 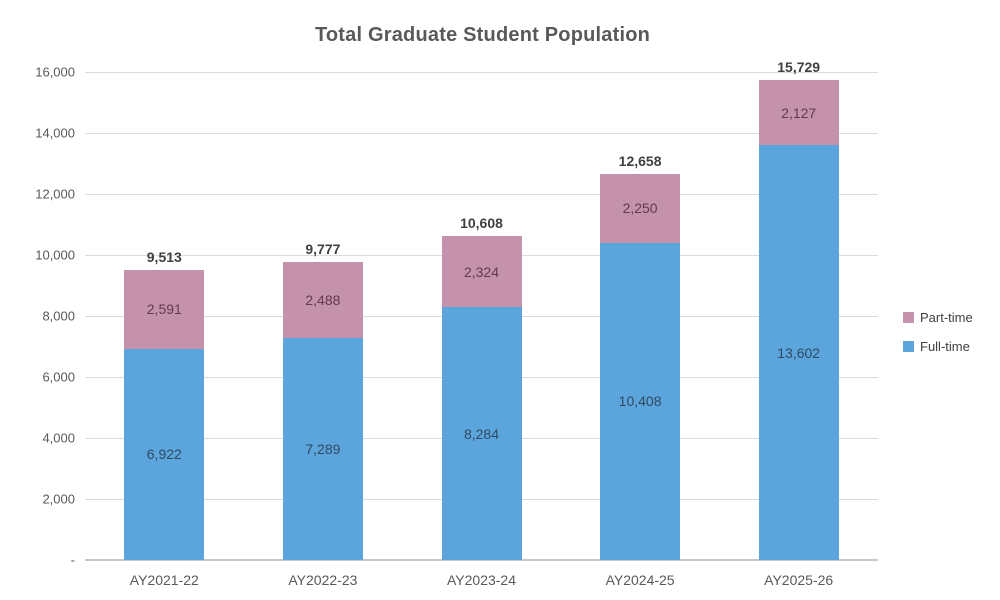 What do you see at coordinates (481, 223) in the screenshot?
I see `total-value-label: 10,608` at bounding box center [481, 223].